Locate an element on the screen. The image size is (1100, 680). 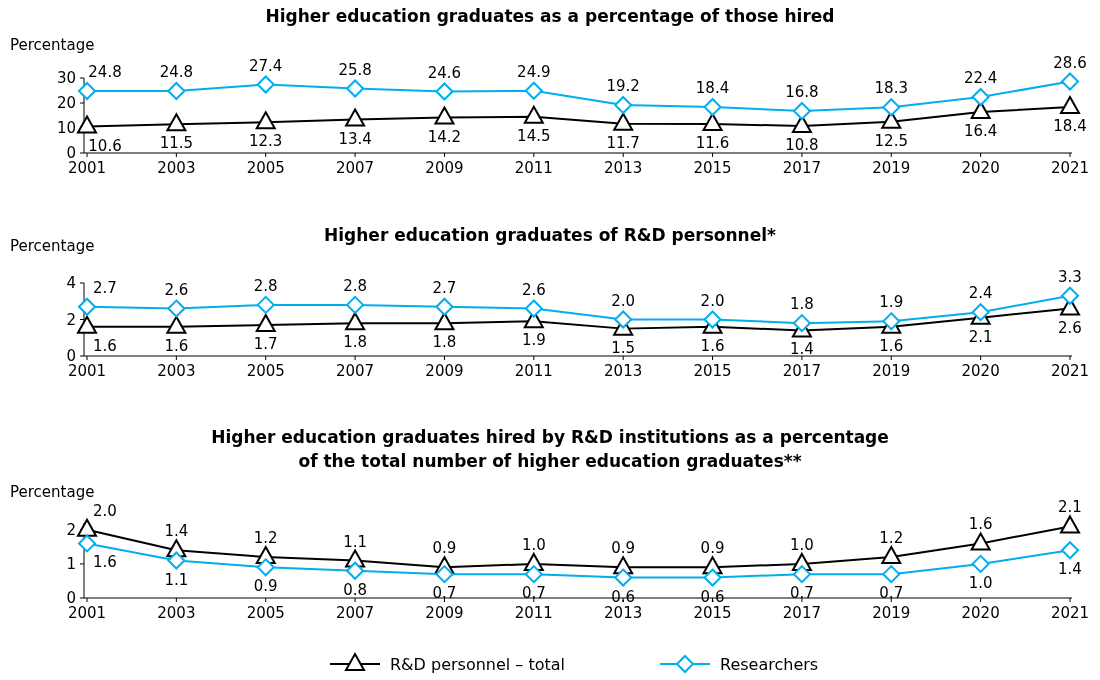
data-label: 1.5 is located at coordinates (623, 347).